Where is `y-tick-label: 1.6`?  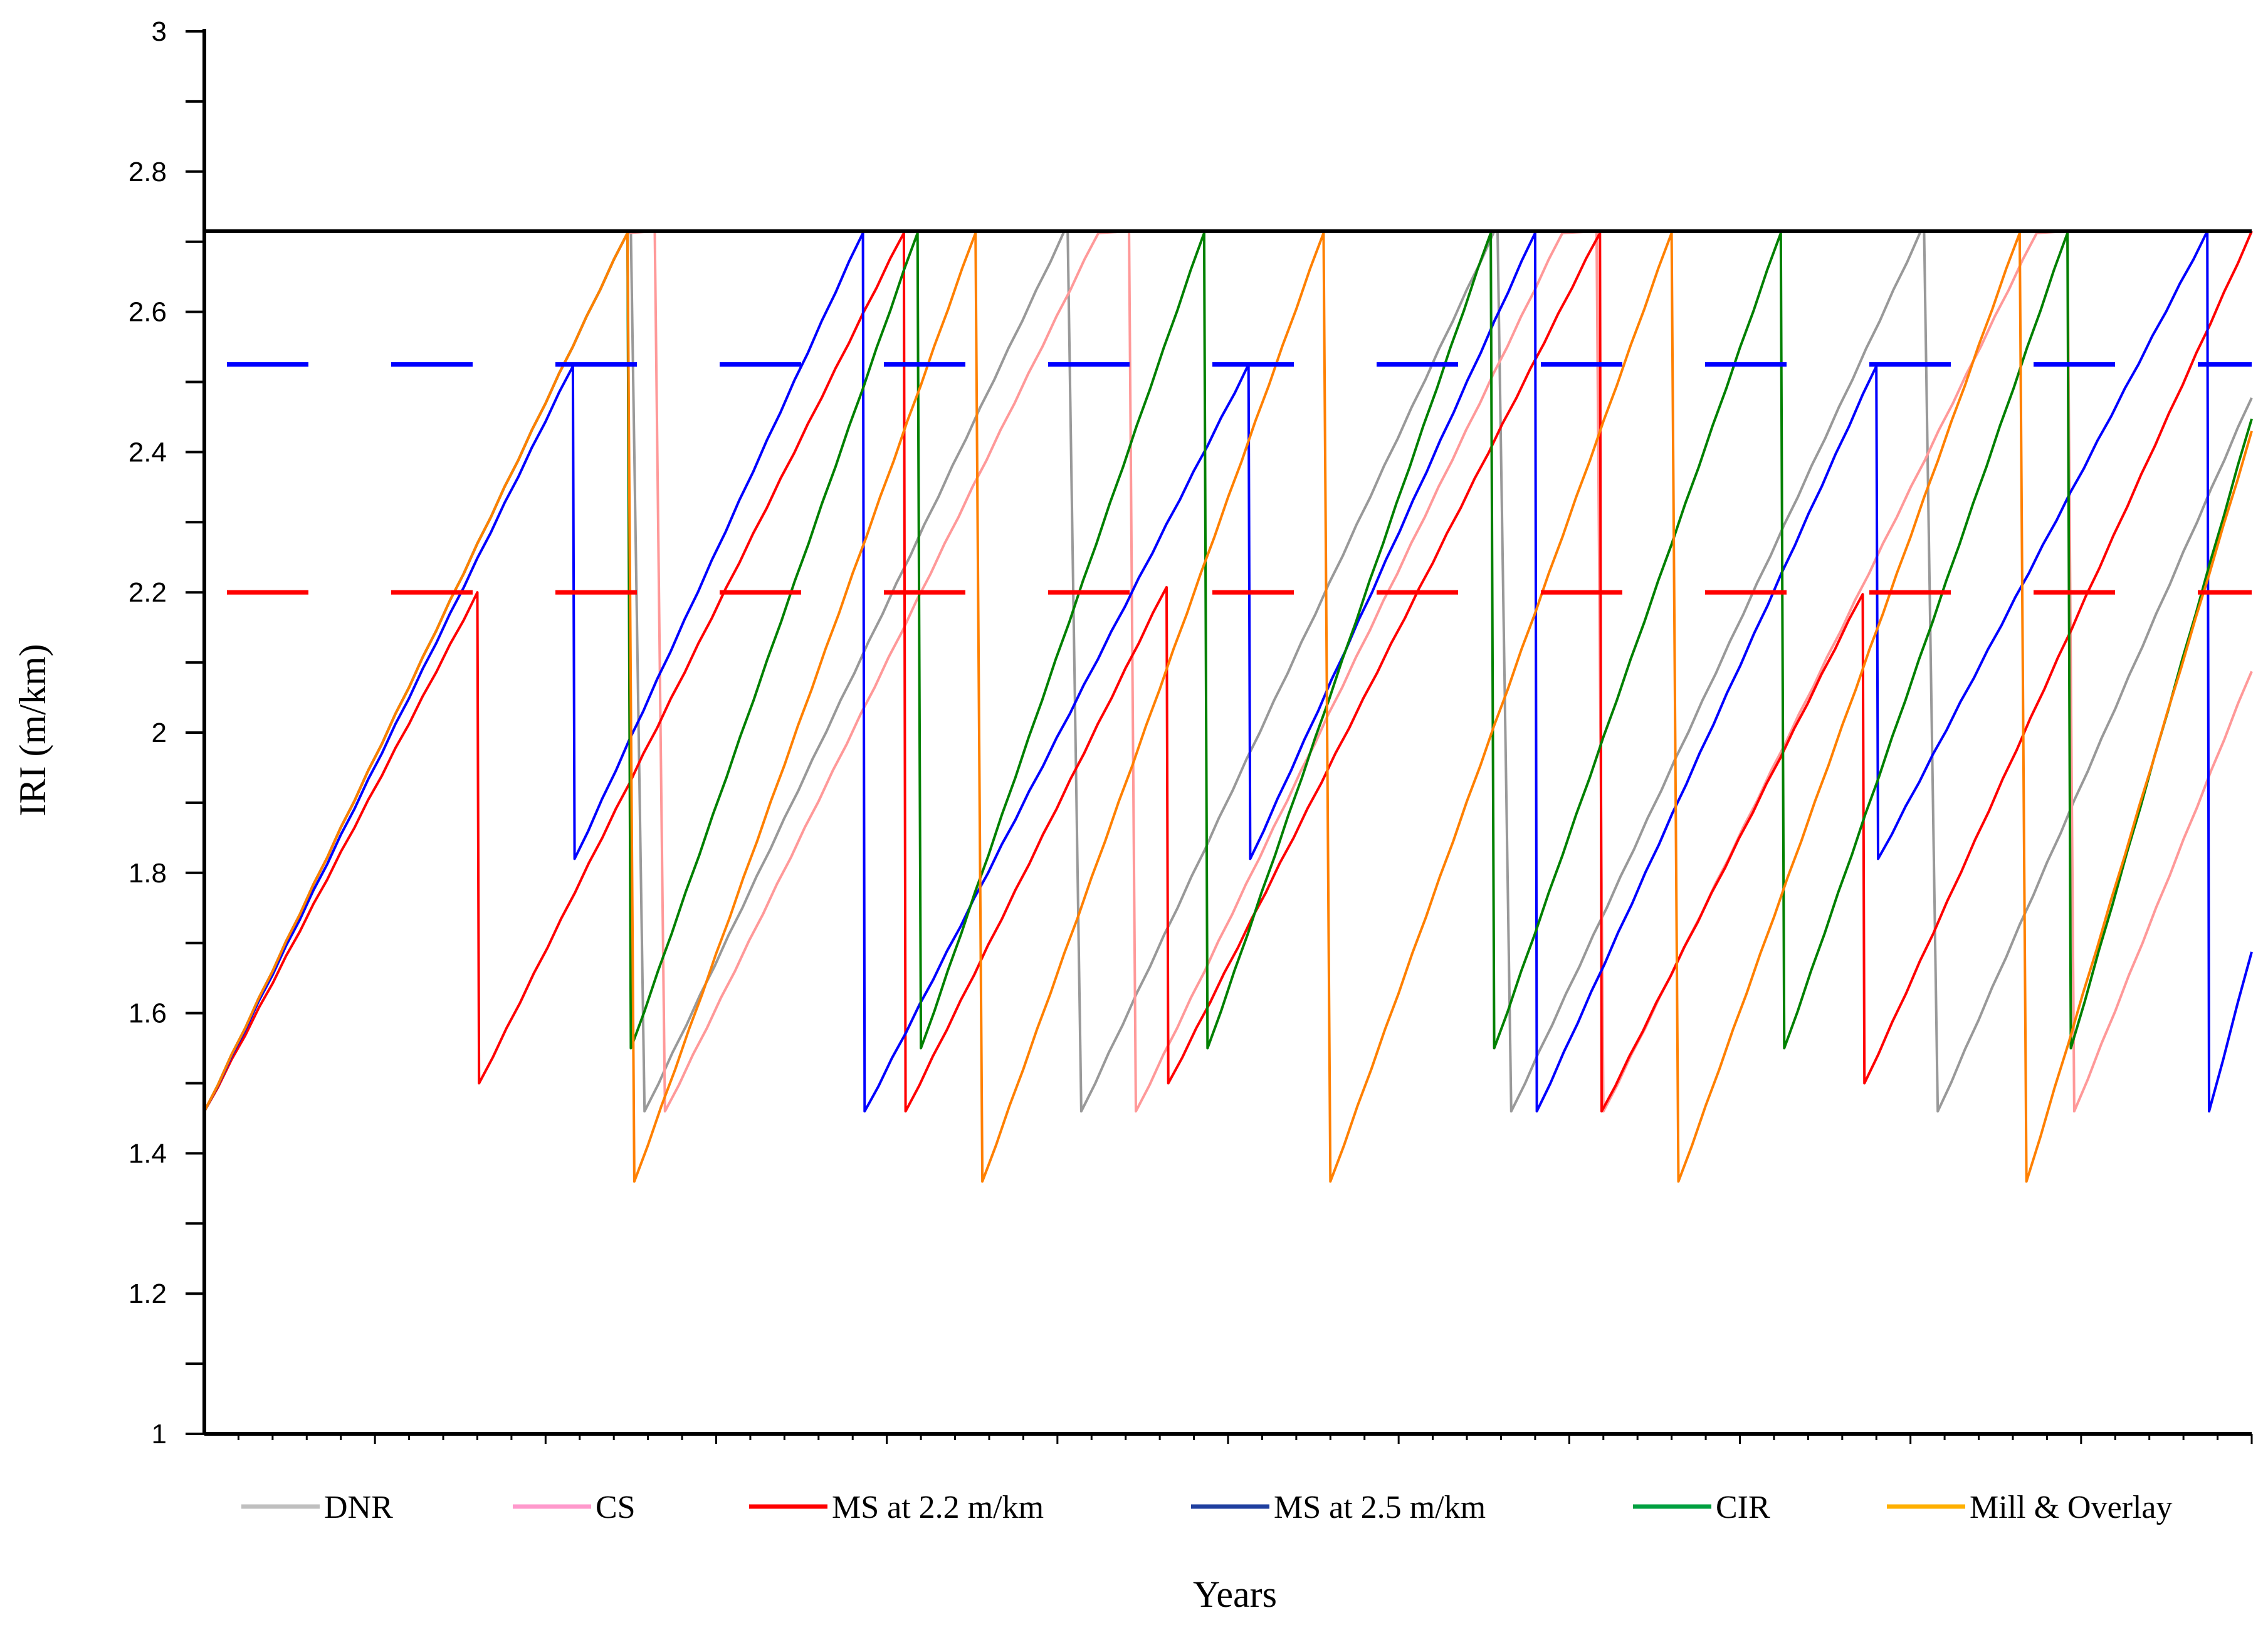 y-tick-label: 1.6 is located at coordinates (148, 1014).